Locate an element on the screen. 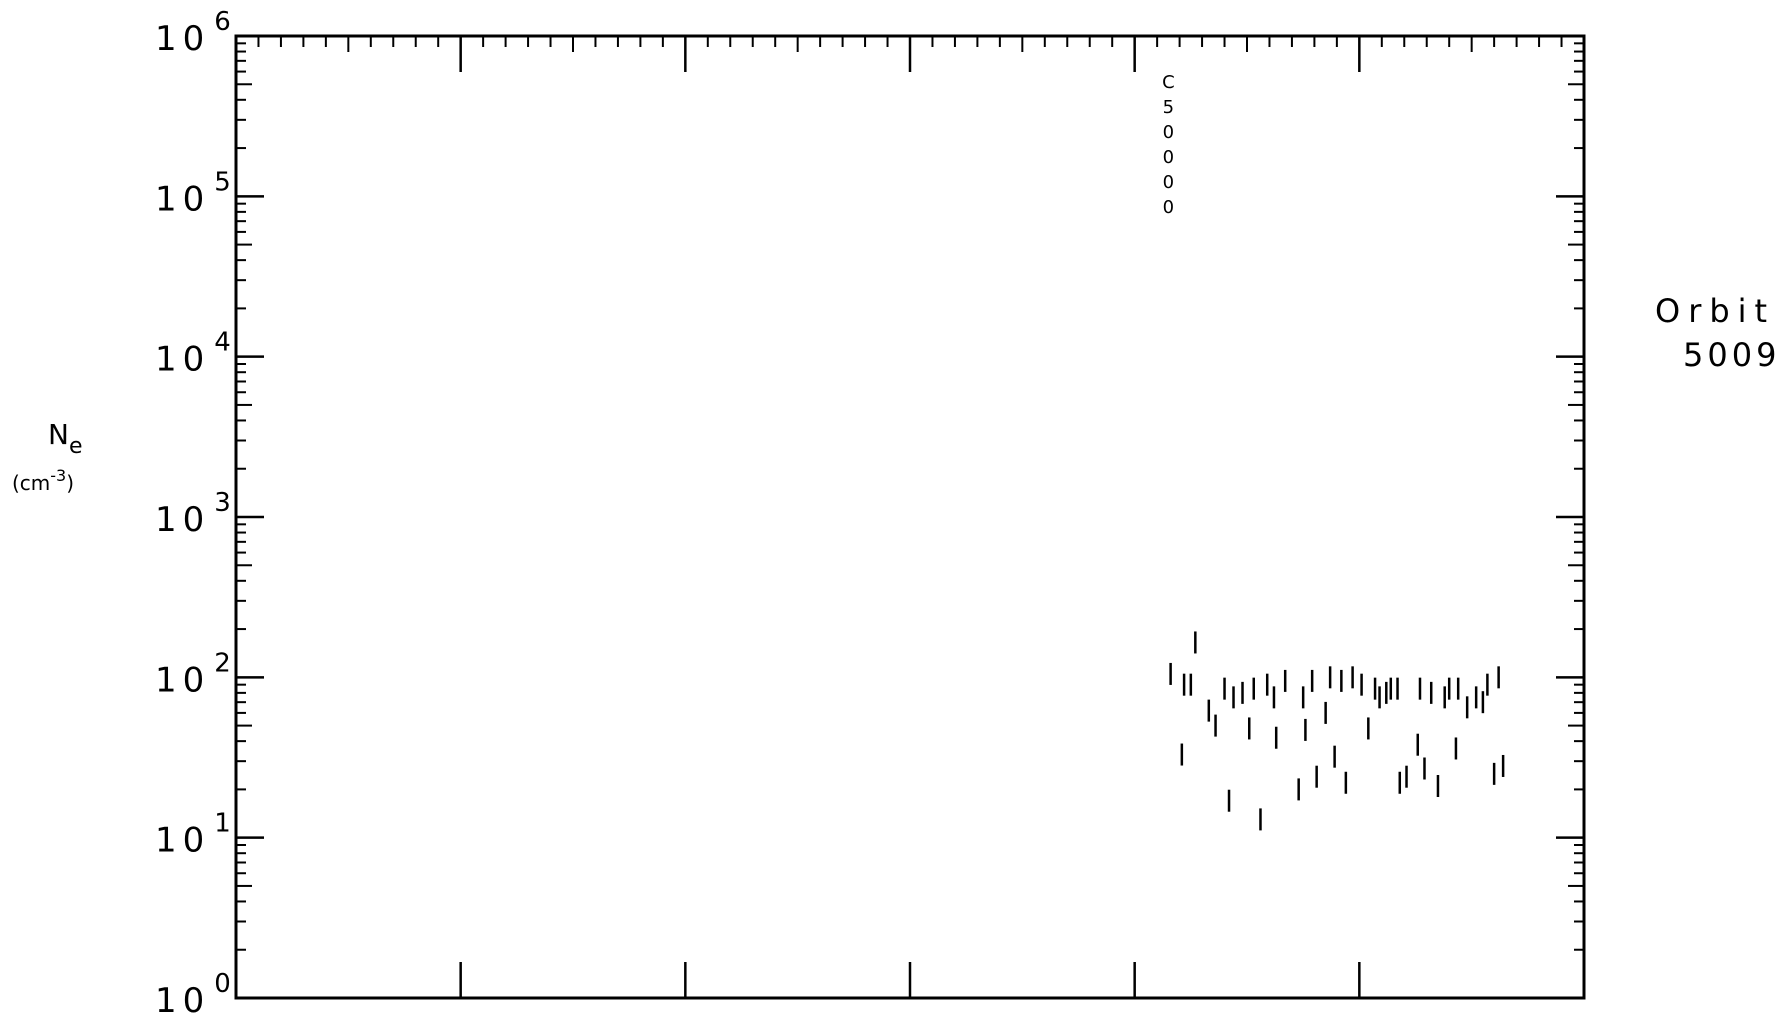 The height and width of the screenshot is (1021, 1785). orbit-number: 5009 is located at coordinates (1731, 355).